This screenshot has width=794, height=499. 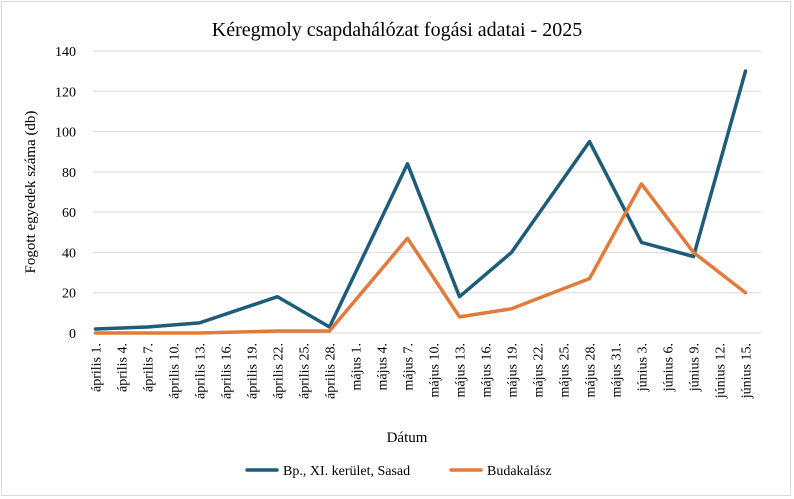 I want to click on y-tick-label: 0, so click(x=72, y=334).